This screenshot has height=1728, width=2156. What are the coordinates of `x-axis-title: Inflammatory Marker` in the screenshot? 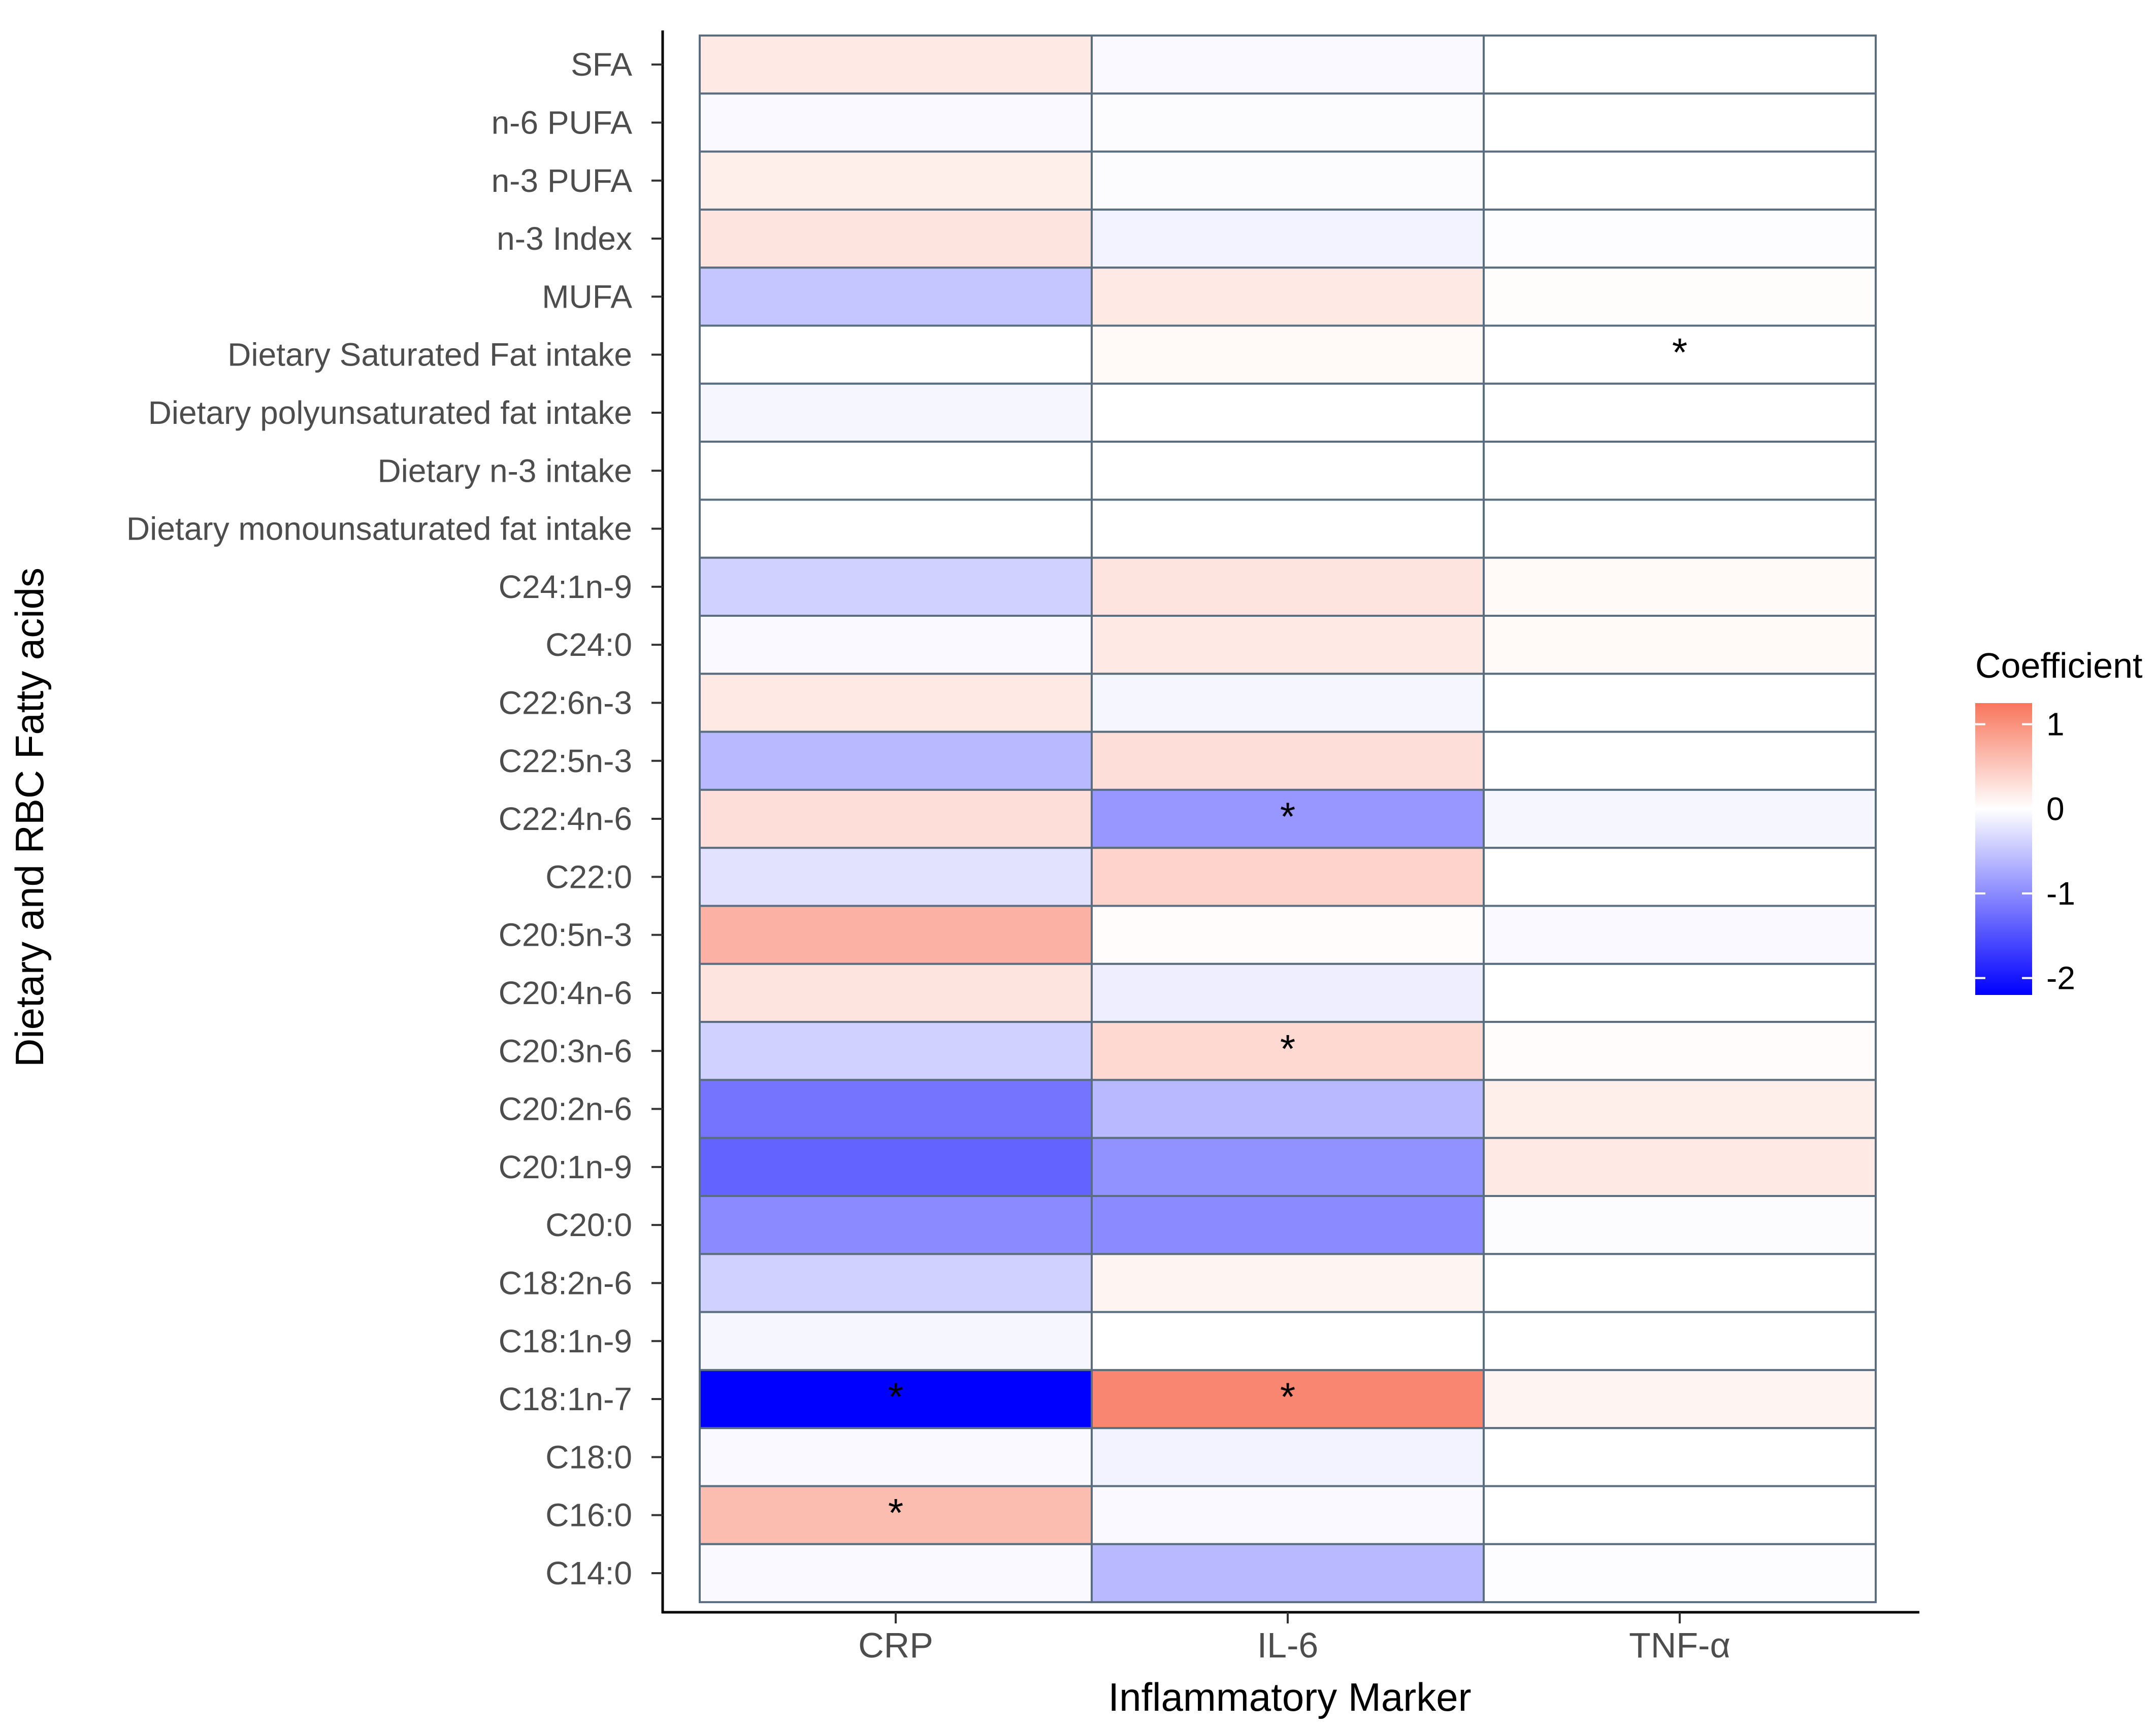 It's located at (1290, 1697).